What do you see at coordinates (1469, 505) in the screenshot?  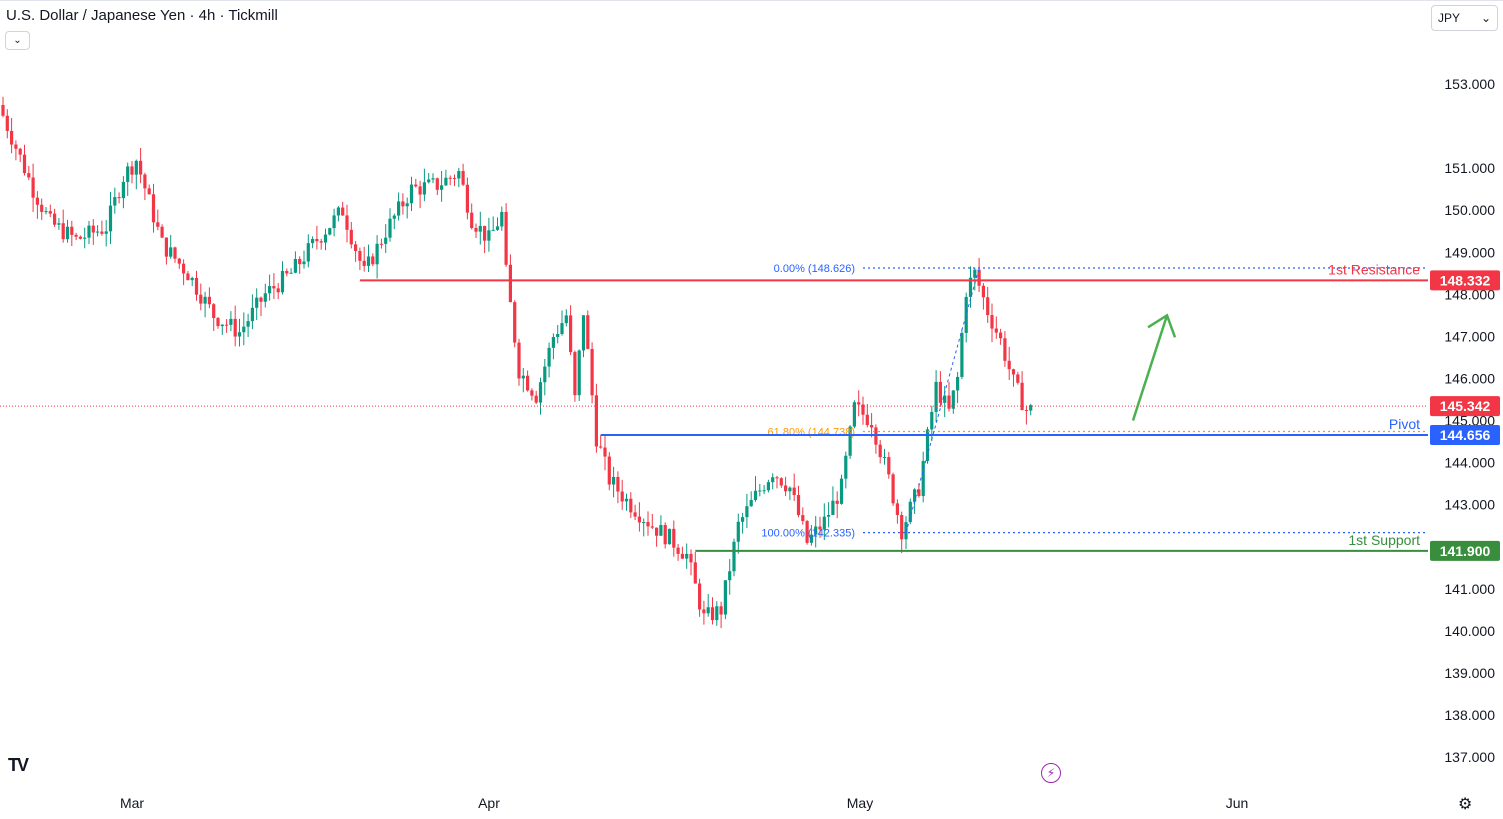 I see `y-tick-label: 143.000` at bounding box center [1469, 505].